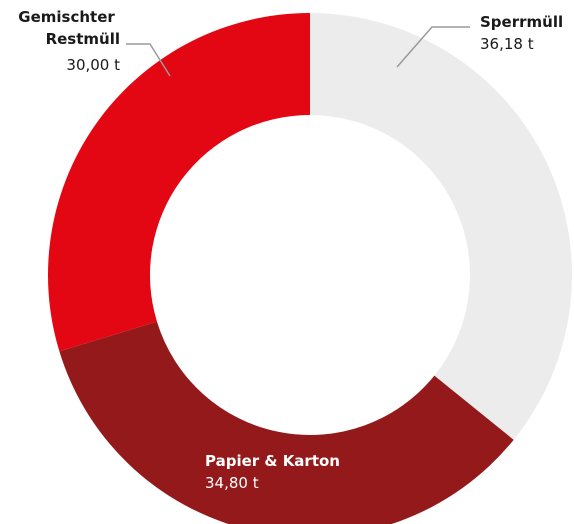 This screenshot has width=574, height=524. I want to click on category-label: Gemischter Restmüll, so click(69, 28).